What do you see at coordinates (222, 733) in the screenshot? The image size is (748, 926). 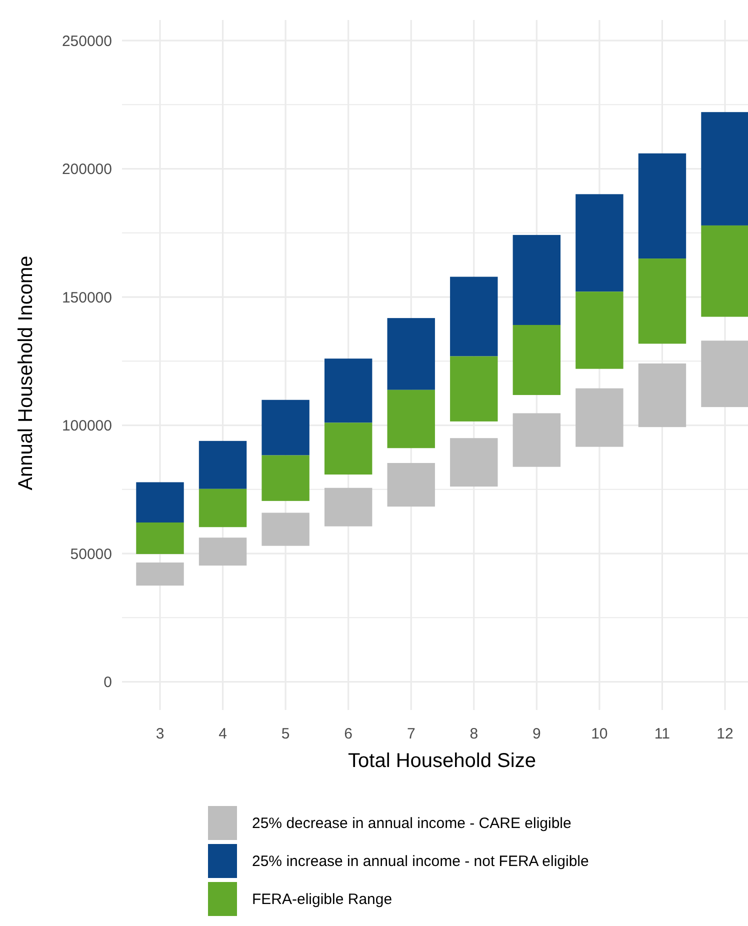 I see `x-tick-label: 4` at bounding box center [222, 733].